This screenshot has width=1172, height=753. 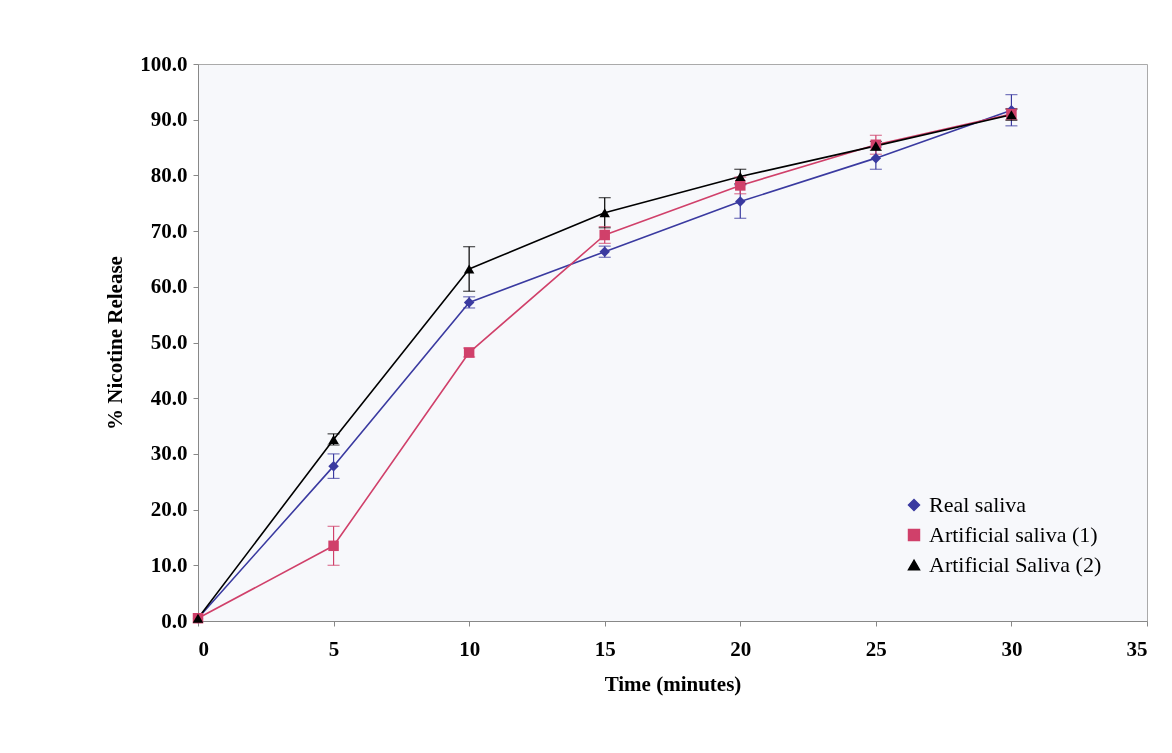 What do you see at coordinates (169, 397) in the screenshot?
I see `y-tick-label: 40.0` at bounding box center [169, 397].